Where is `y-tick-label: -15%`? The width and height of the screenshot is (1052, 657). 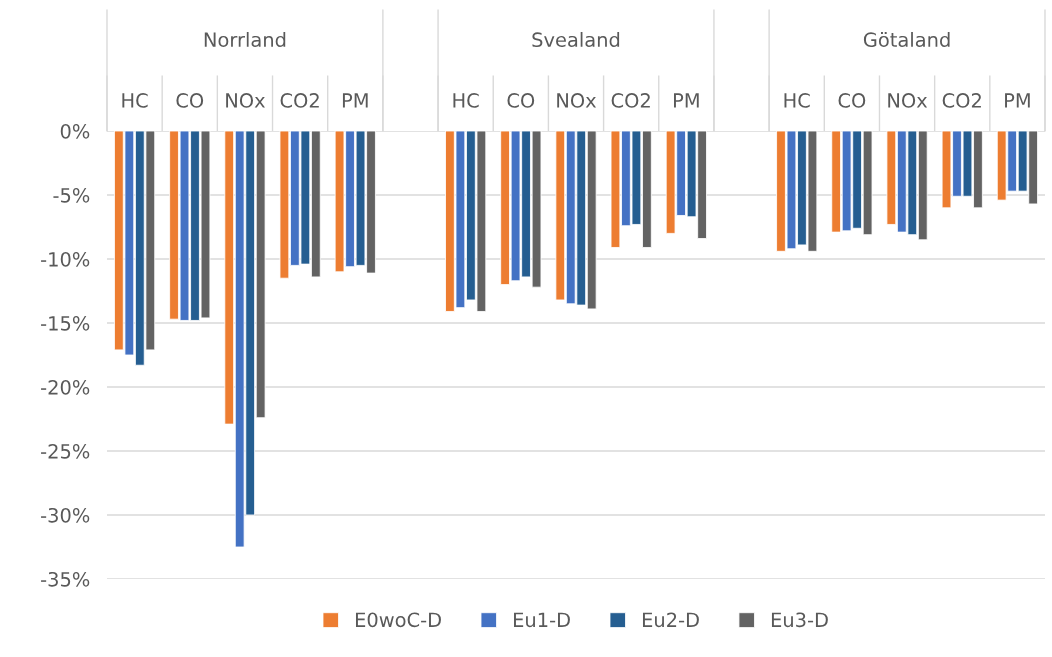
y-tick-label: -15% is located at coordinates (65, 323).